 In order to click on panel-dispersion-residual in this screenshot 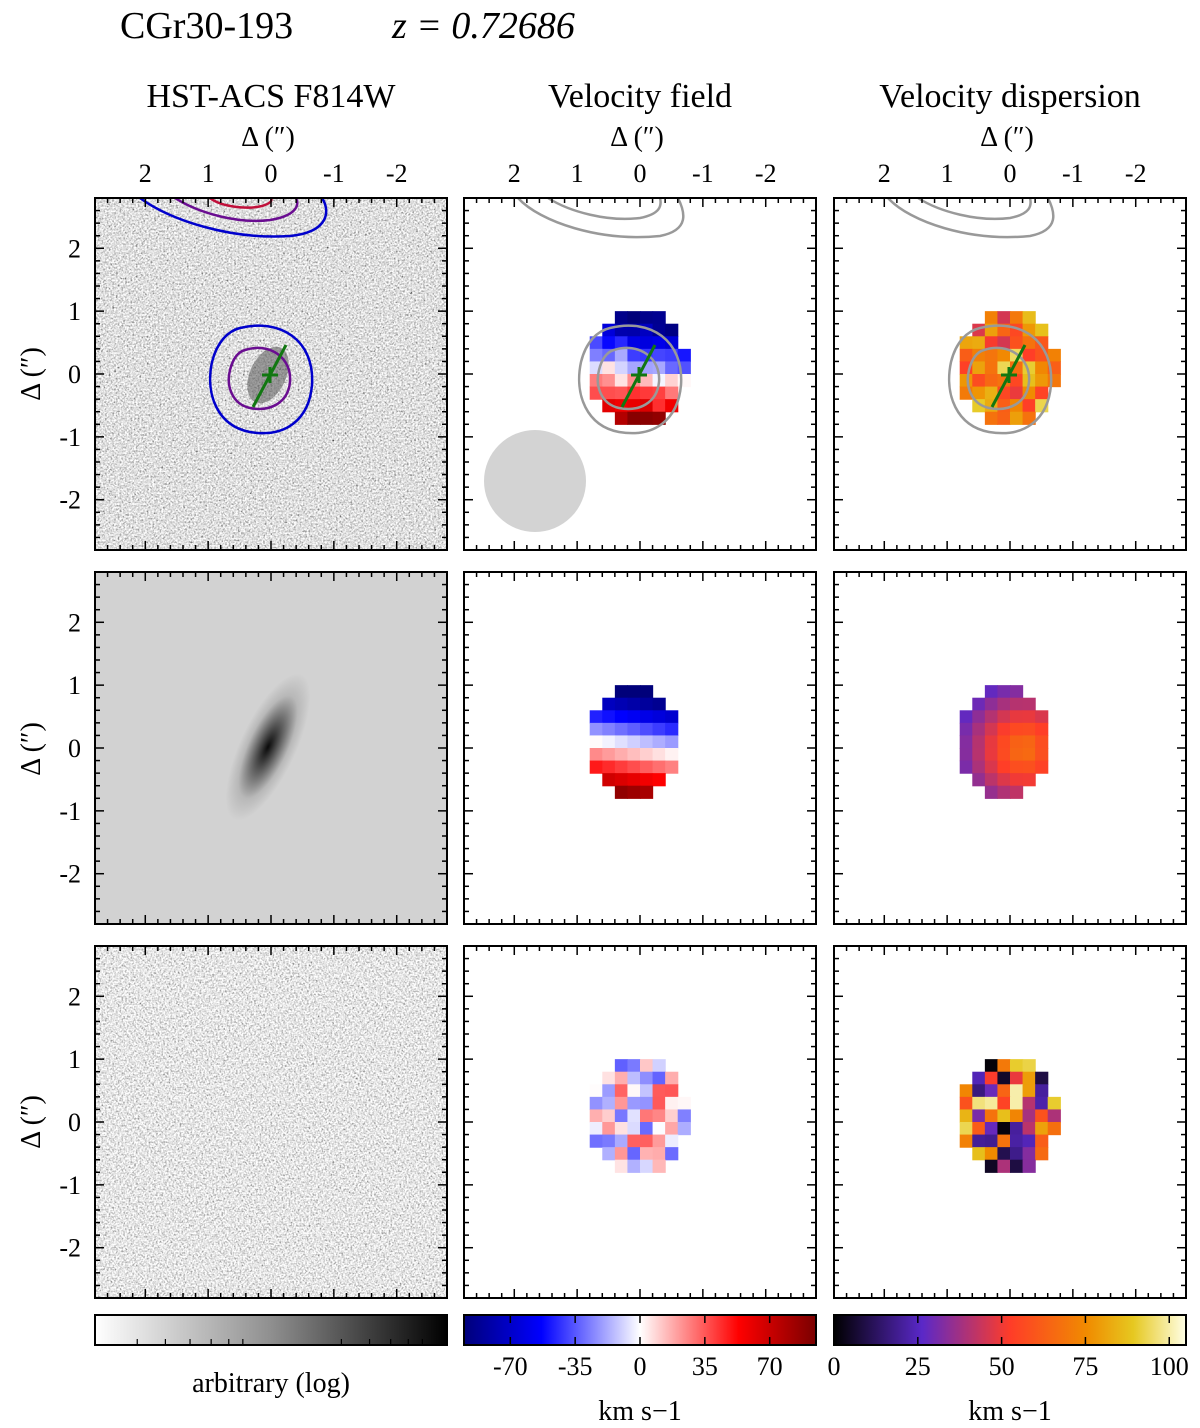, I will do `click(1010, 1122)`.